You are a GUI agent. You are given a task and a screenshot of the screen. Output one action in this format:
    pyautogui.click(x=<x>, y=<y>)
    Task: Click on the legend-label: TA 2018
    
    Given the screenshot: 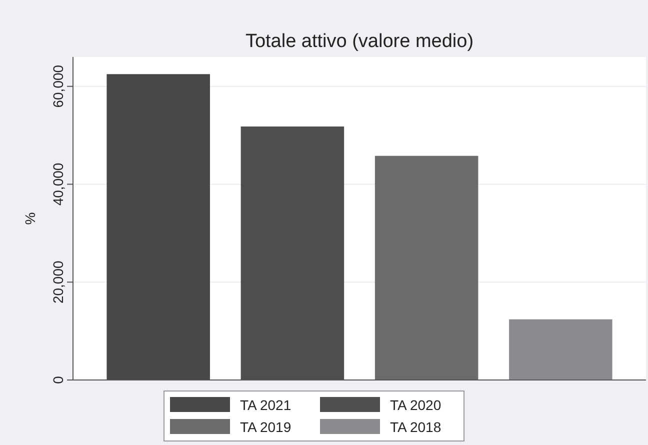 What is the action you would take?
    pyautogui.click(x=416, y=427)
    